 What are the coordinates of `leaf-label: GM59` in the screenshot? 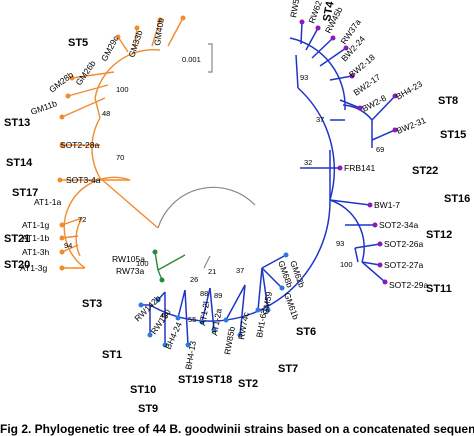 It's located at (267, 303).